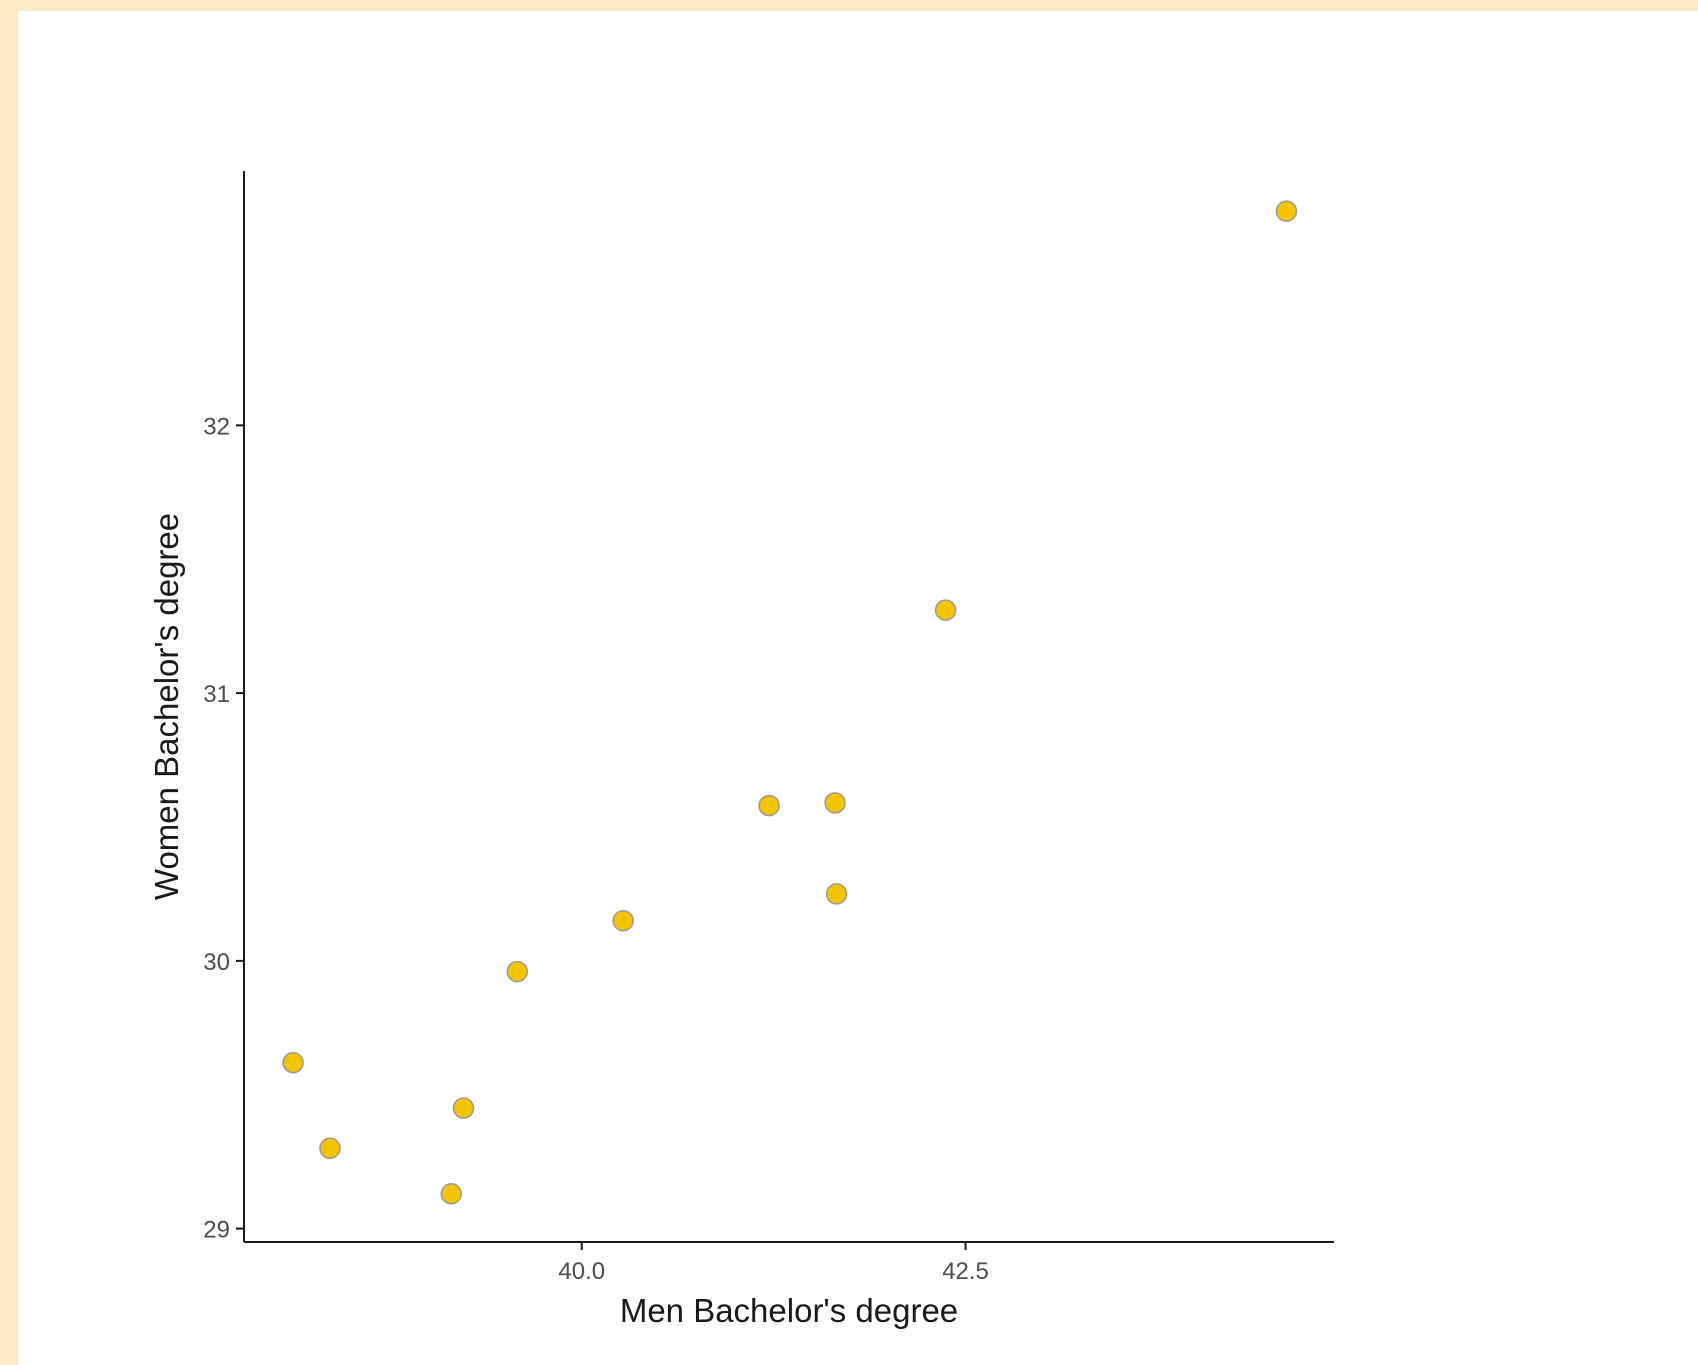 The width and height of the screenshot is (1698, 1365). I want to click on x-axis-title: Men Bachelor's degree, so click(789, 1310).